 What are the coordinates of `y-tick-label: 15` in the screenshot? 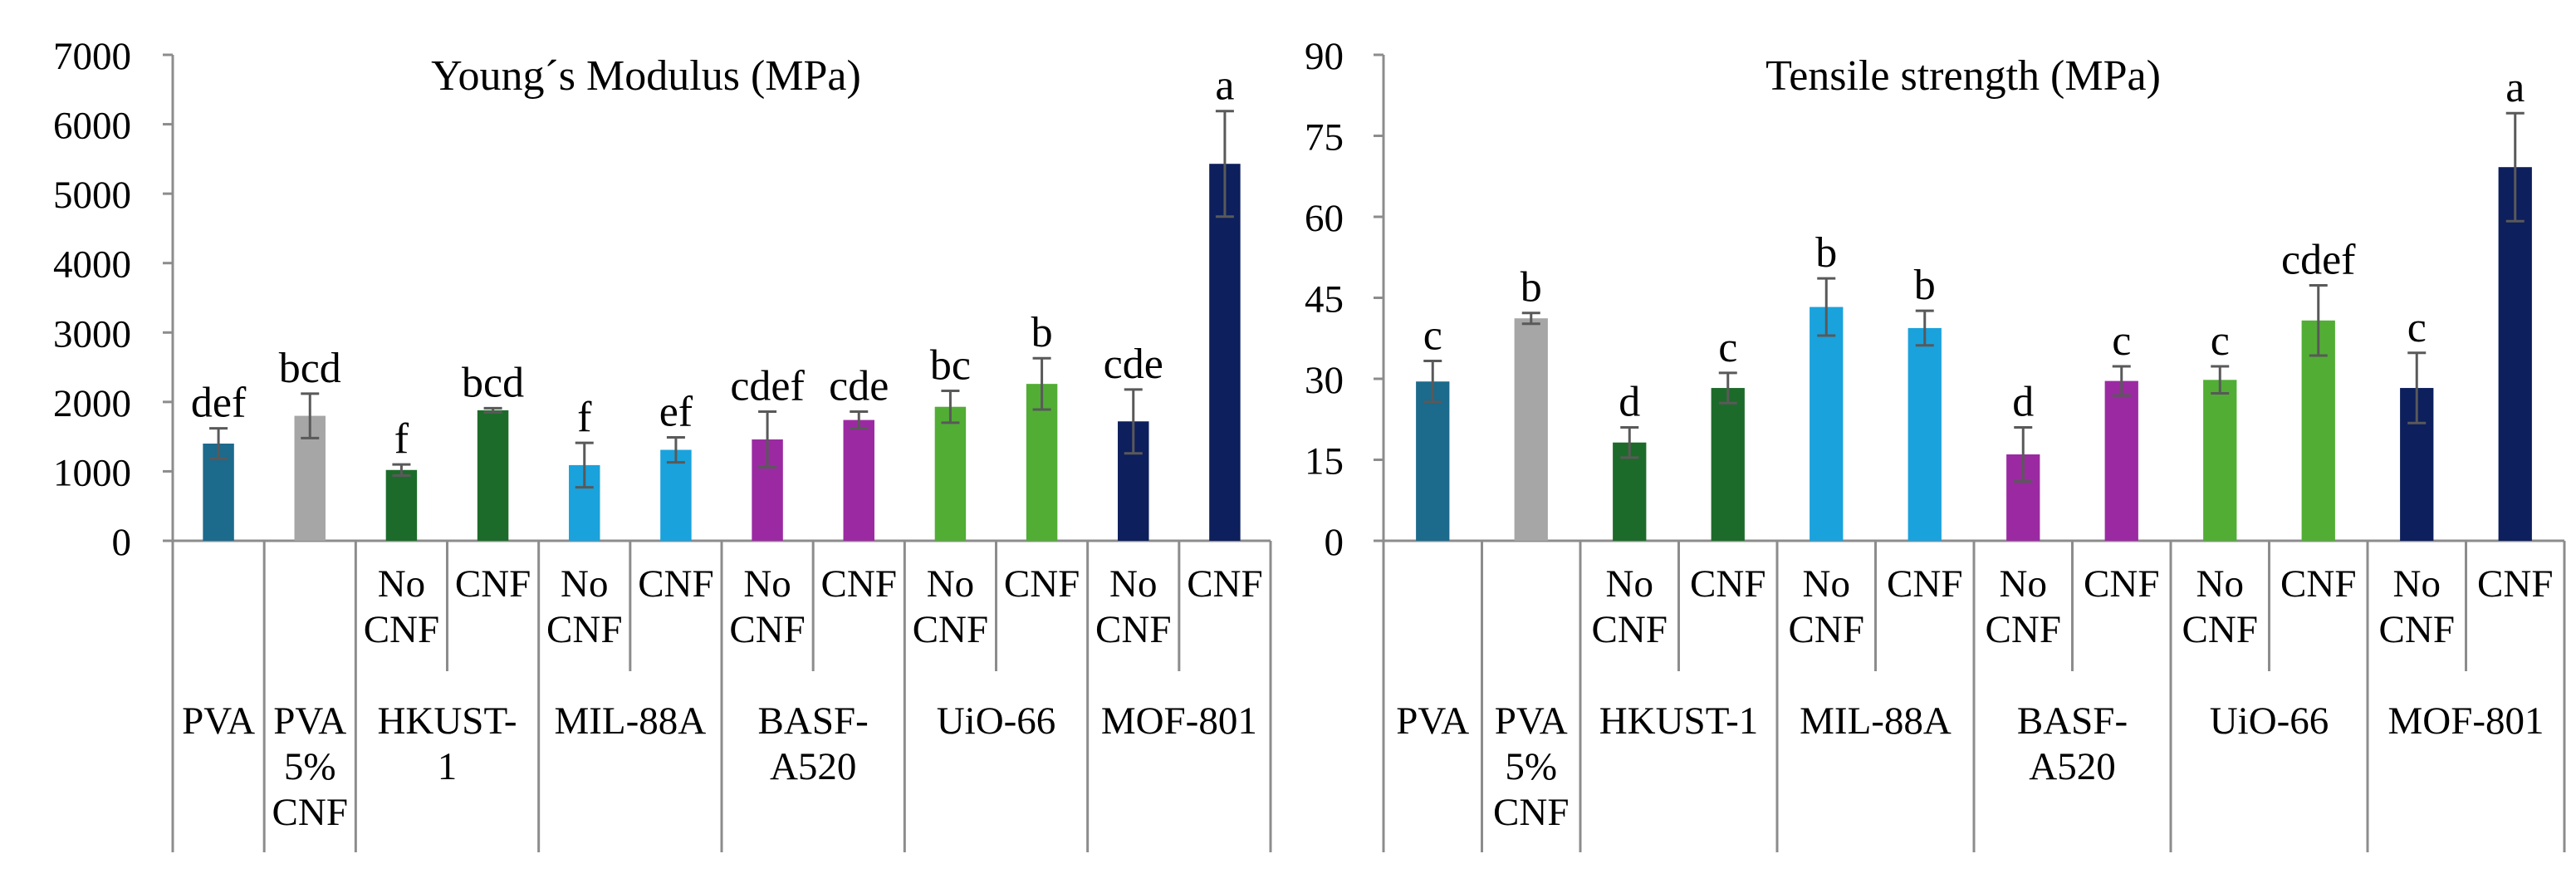 It's located at (1324, 461).